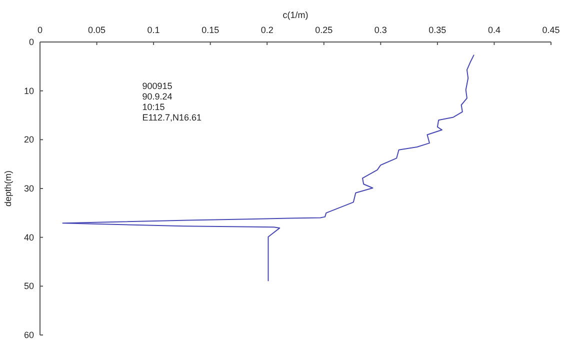 This screenshot has height=350, width=570. What do you see at coordinates (153, 30) in the screenshot?
I see `x-tick-label: 0.1` at bounding box center [153, 30].